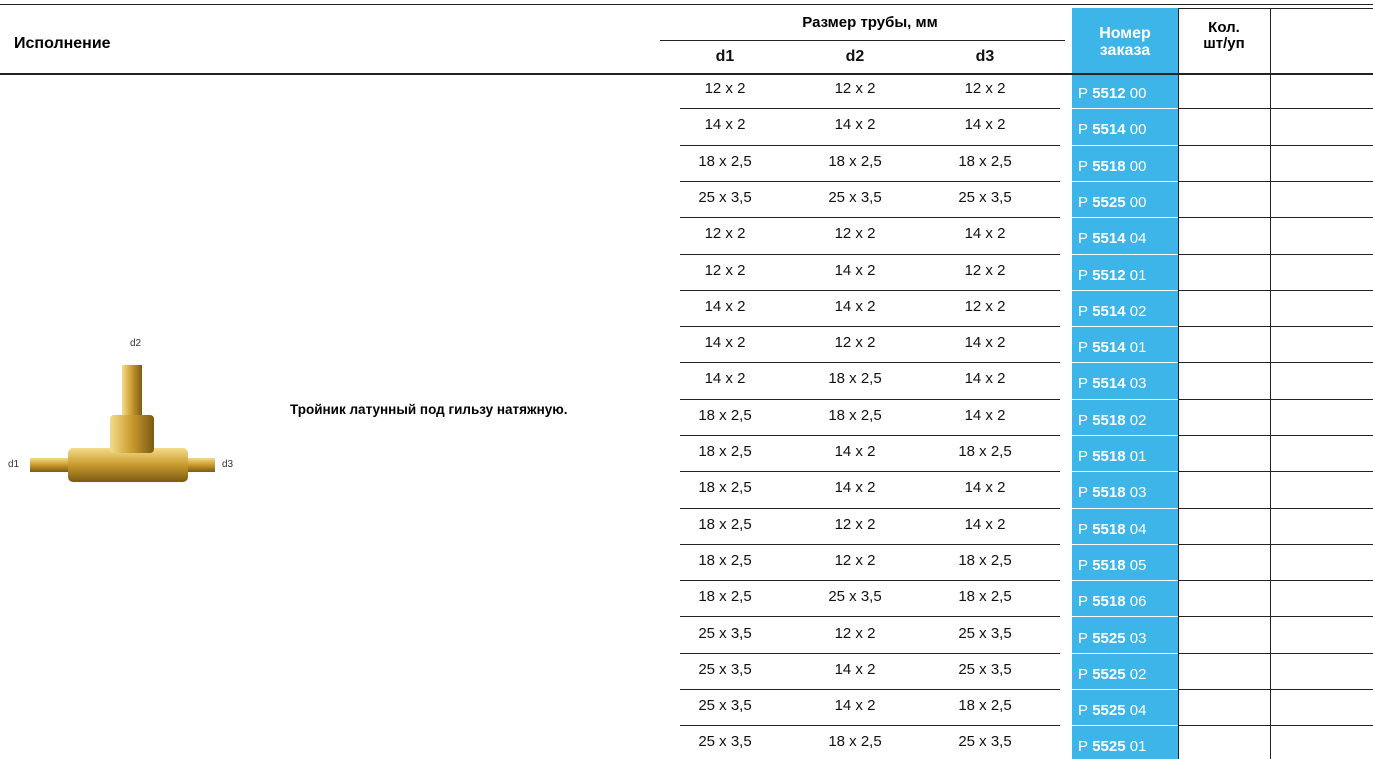 The height and width of the screenshot is (759, 1373). I want to click on order-suffix: 05, so click(1138, 565).